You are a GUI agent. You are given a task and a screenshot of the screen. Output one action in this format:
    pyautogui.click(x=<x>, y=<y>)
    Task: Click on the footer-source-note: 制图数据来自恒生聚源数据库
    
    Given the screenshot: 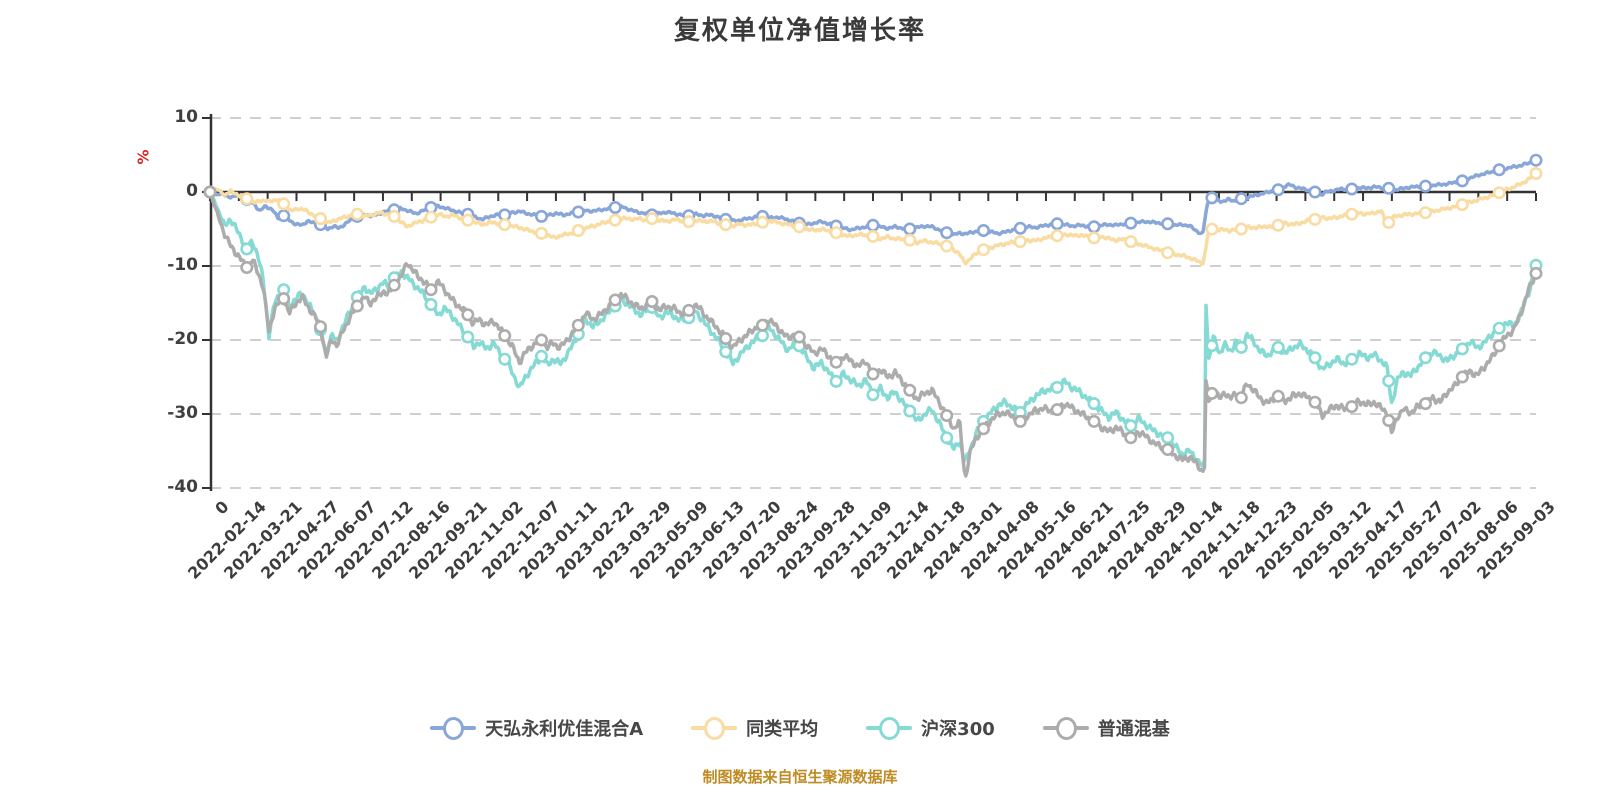 What is the action you would take?
    pyautogui.click(x=800, y=777)
    